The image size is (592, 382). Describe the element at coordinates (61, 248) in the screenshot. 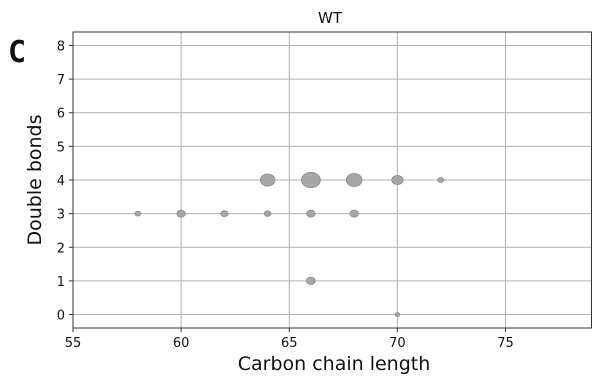

I see `y-tick-label: 2` at that location.